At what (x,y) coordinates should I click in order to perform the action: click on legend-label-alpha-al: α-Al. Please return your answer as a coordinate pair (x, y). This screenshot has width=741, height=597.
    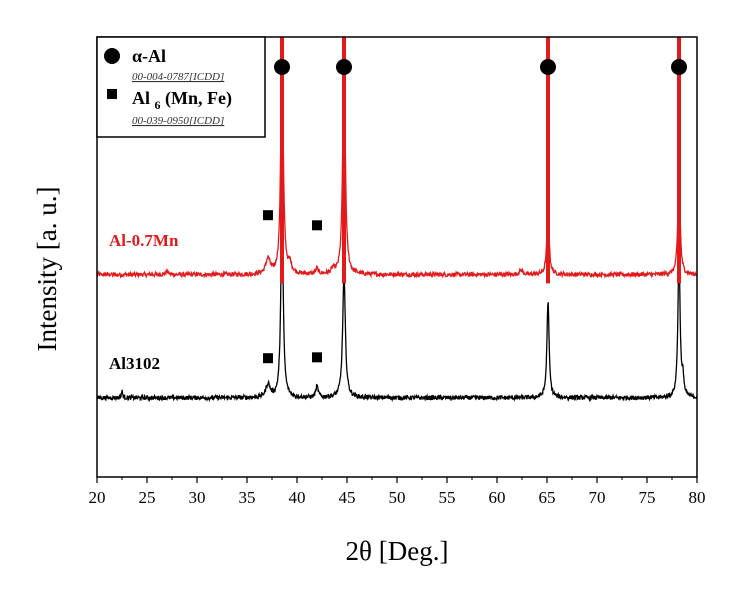
    Looking at the image, I should click on (149, 56).